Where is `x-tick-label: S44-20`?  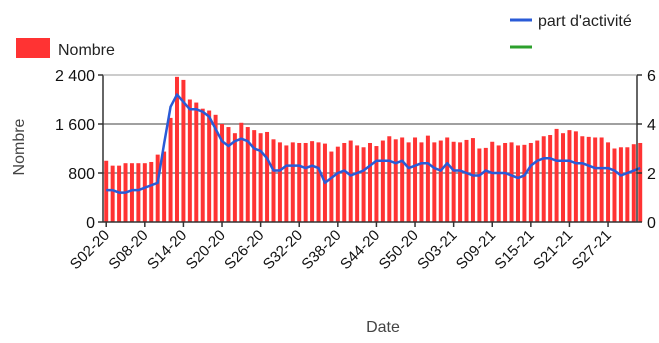 x-tick-label: S44-20 is located at coordinates (360, 250).